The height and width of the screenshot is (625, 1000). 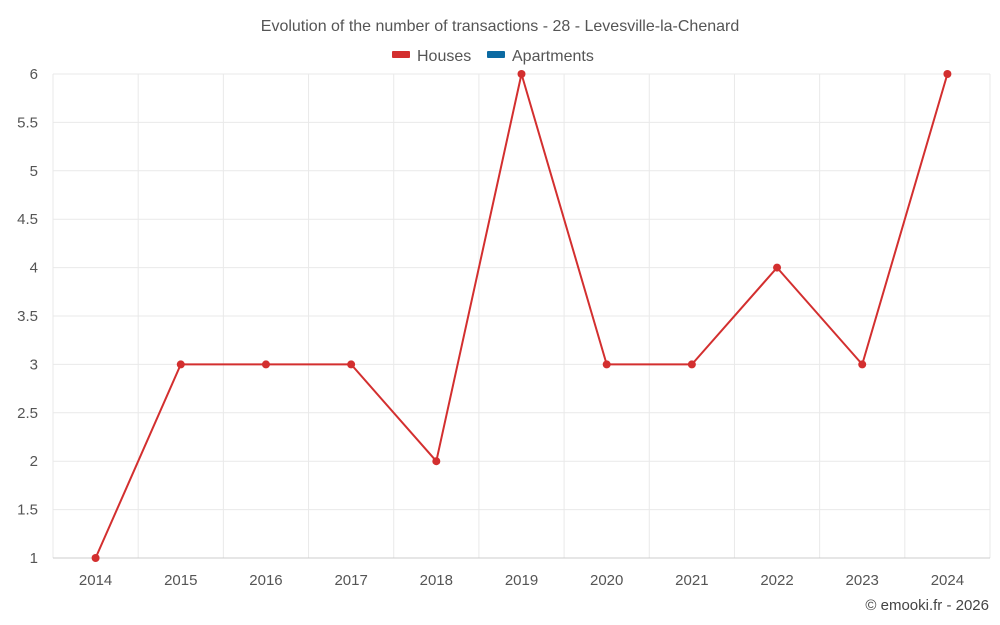 I want to click on y-tick-label: 3.5, so click(x=27, y=316).